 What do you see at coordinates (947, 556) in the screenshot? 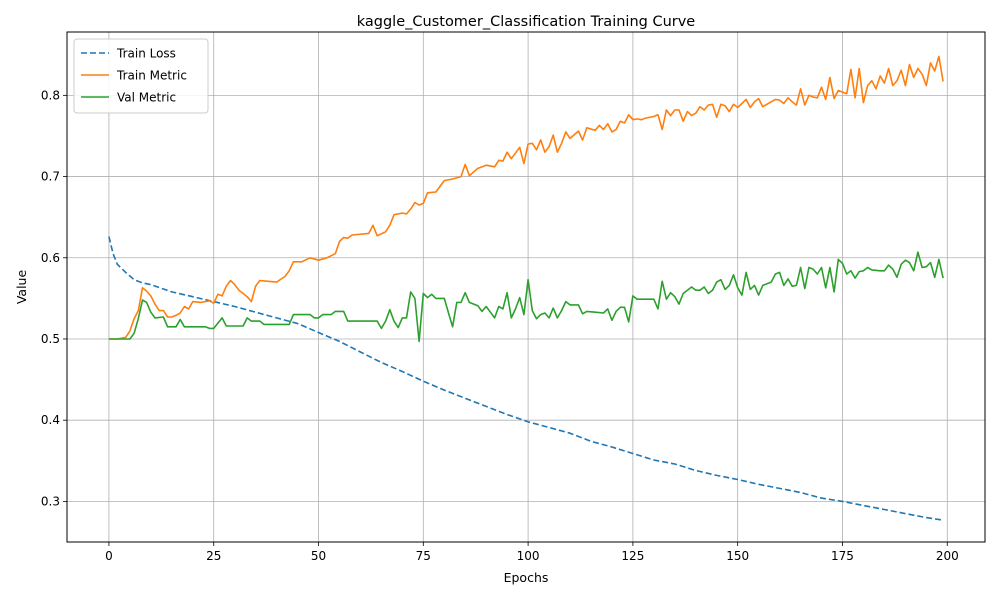
I see `x-tick-label: 200` at bounding box center [947, 556].